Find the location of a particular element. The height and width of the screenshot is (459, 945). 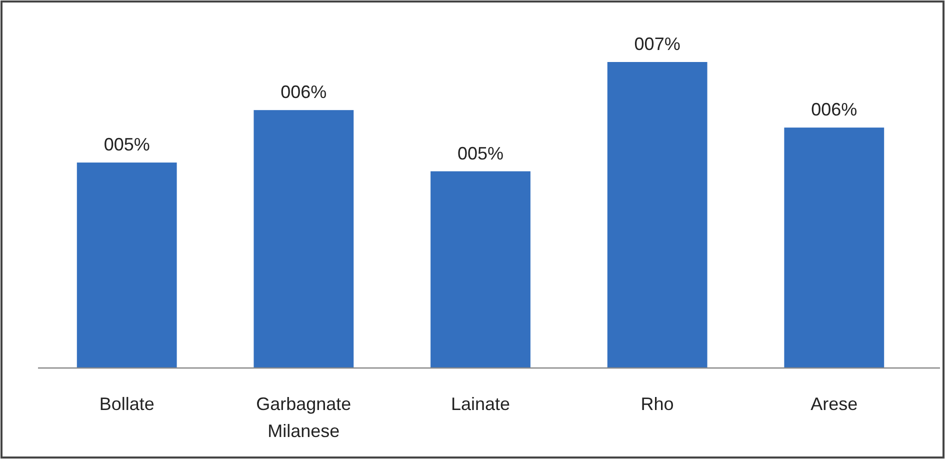

x-tick-label: Rho is located at coordinates (657, 404).